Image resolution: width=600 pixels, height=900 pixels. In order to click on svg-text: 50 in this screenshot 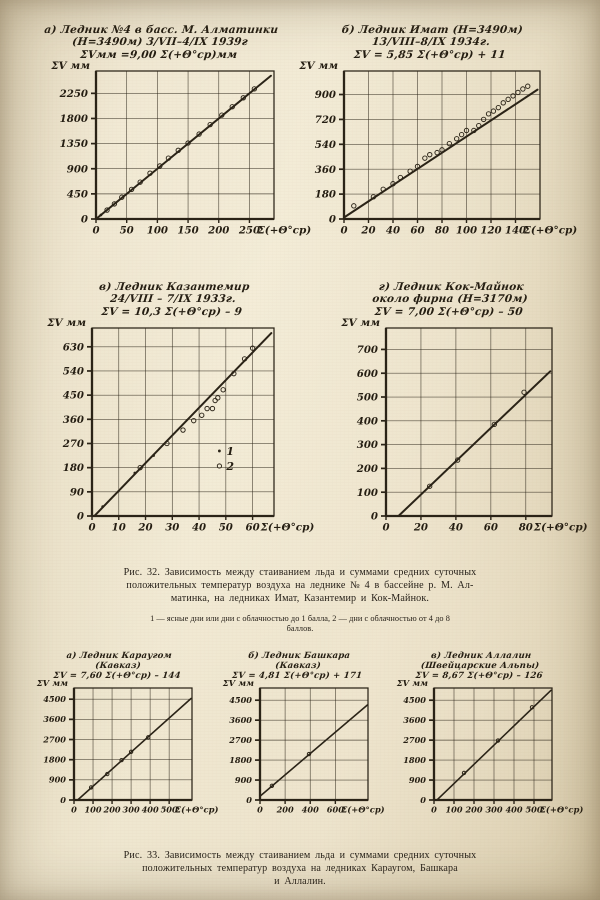, I will do `click(127, 231)`.